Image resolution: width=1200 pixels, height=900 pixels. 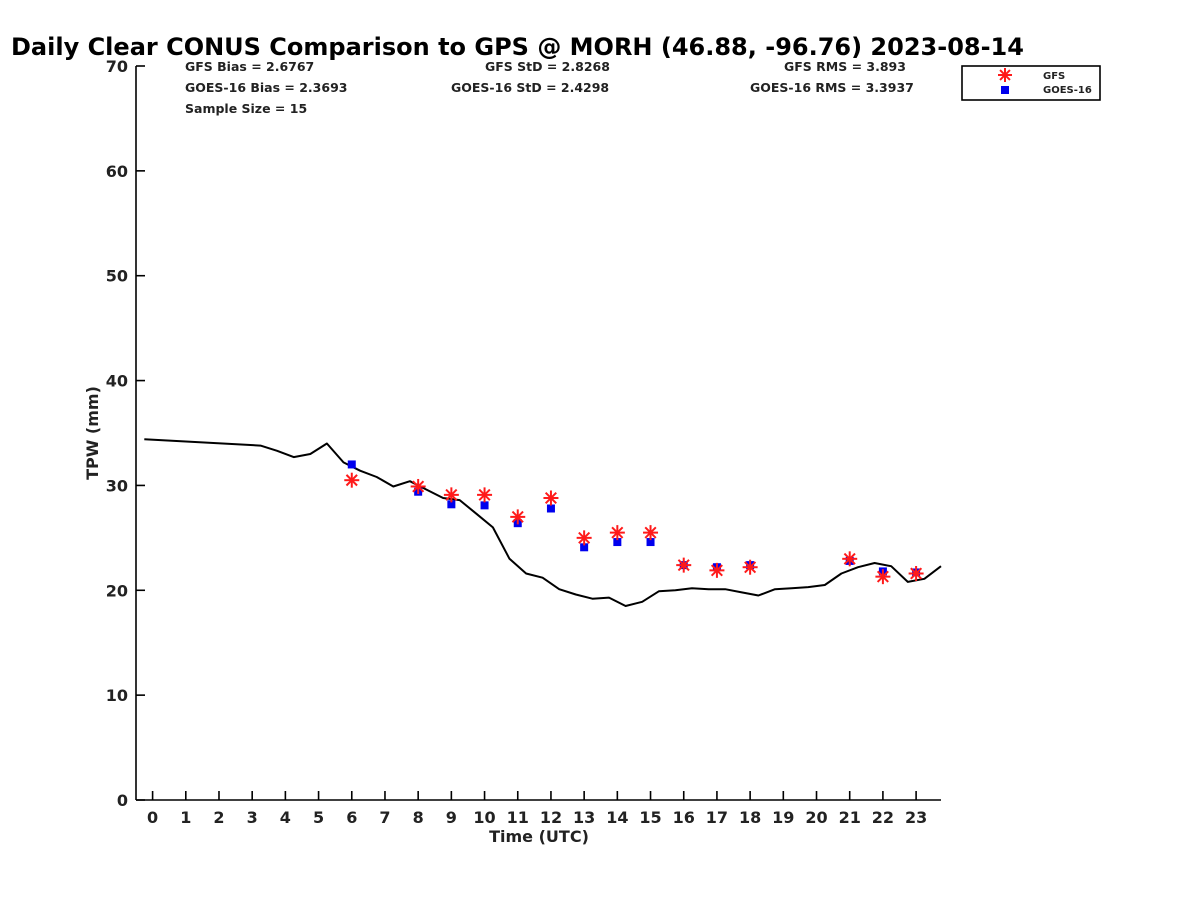 I want to click on plot-area, so click(x=543, y=522).